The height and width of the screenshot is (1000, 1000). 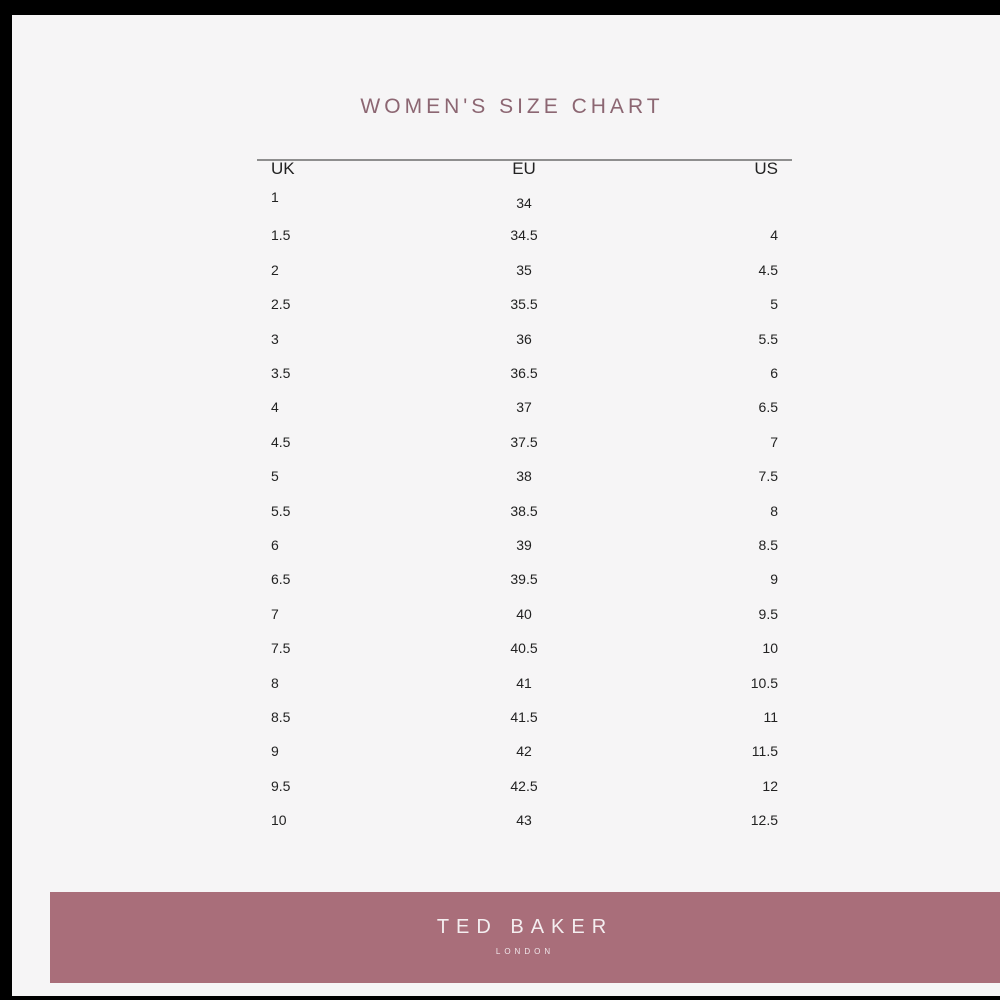 What do you see at coordinates (524, 235) in the screenshot?
I see `cell-eu: 34.5` at bounding box center [524, 235].